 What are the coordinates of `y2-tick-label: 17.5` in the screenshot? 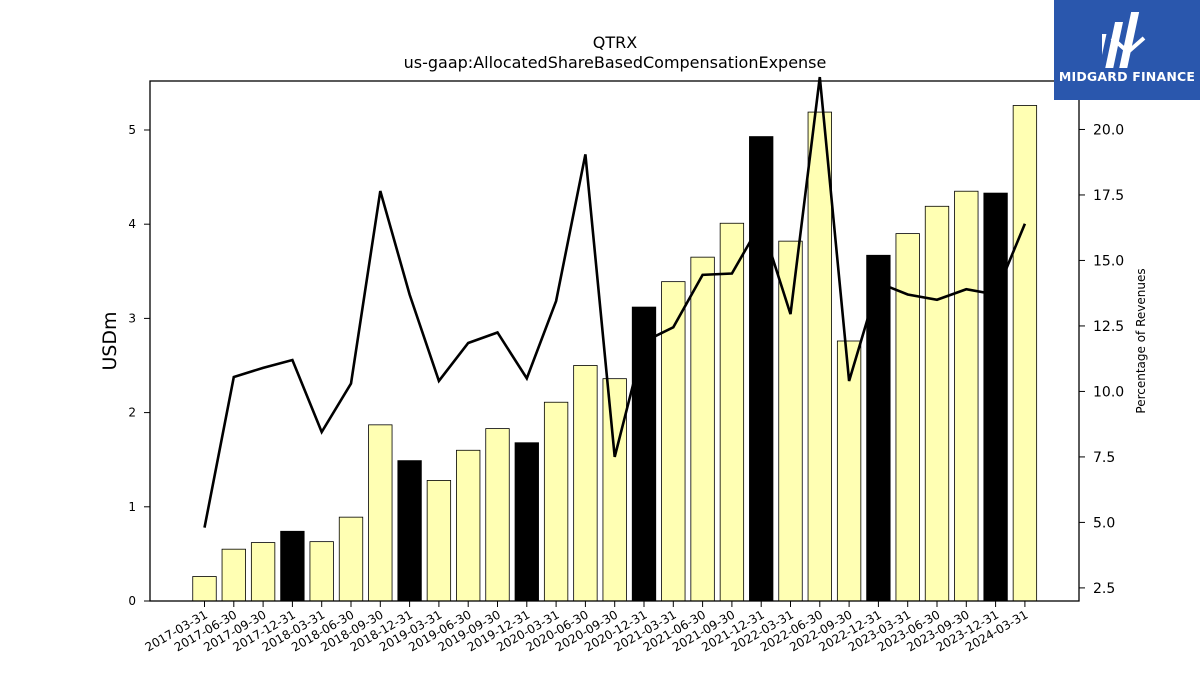 It's located at (1108, 196).